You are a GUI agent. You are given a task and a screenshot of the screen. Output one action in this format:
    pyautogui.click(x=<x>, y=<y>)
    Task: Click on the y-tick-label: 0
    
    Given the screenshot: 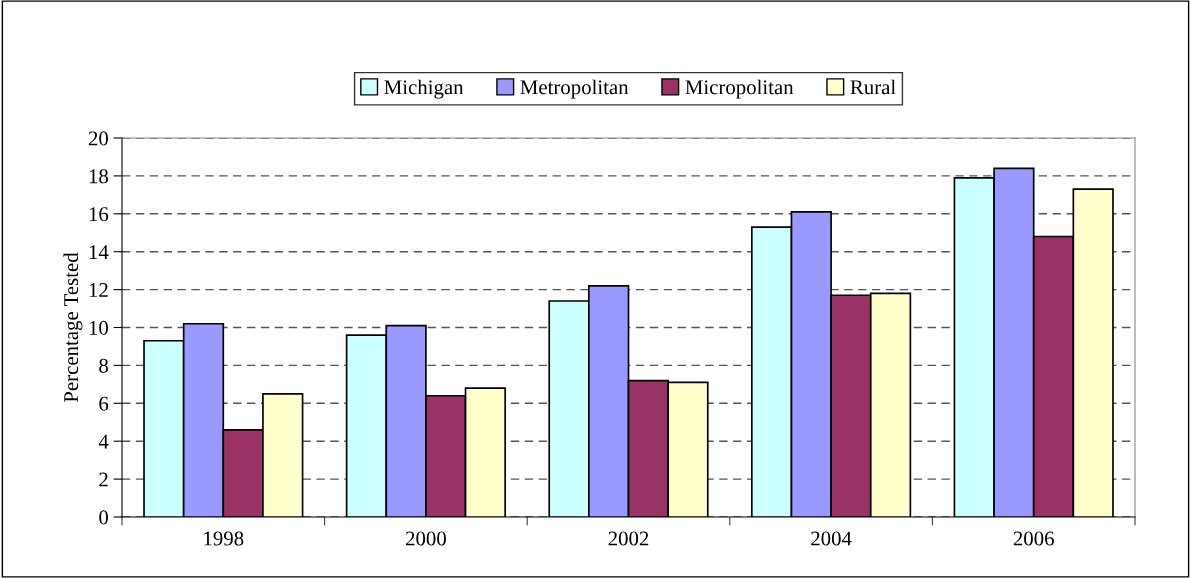 What is the action you would take?
    pyautogui.click(x=104, y=517)
    